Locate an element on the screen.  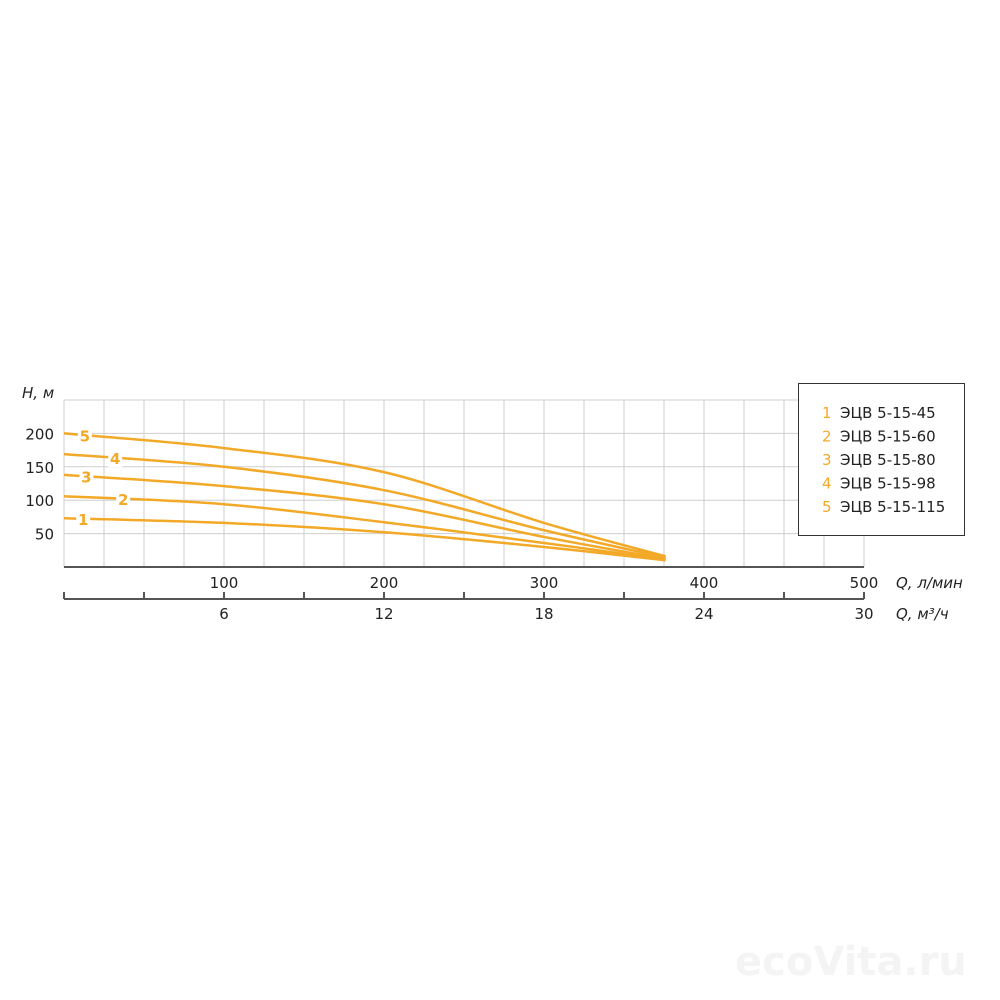
curve-label: 2 is located at coordinates (123, 500).